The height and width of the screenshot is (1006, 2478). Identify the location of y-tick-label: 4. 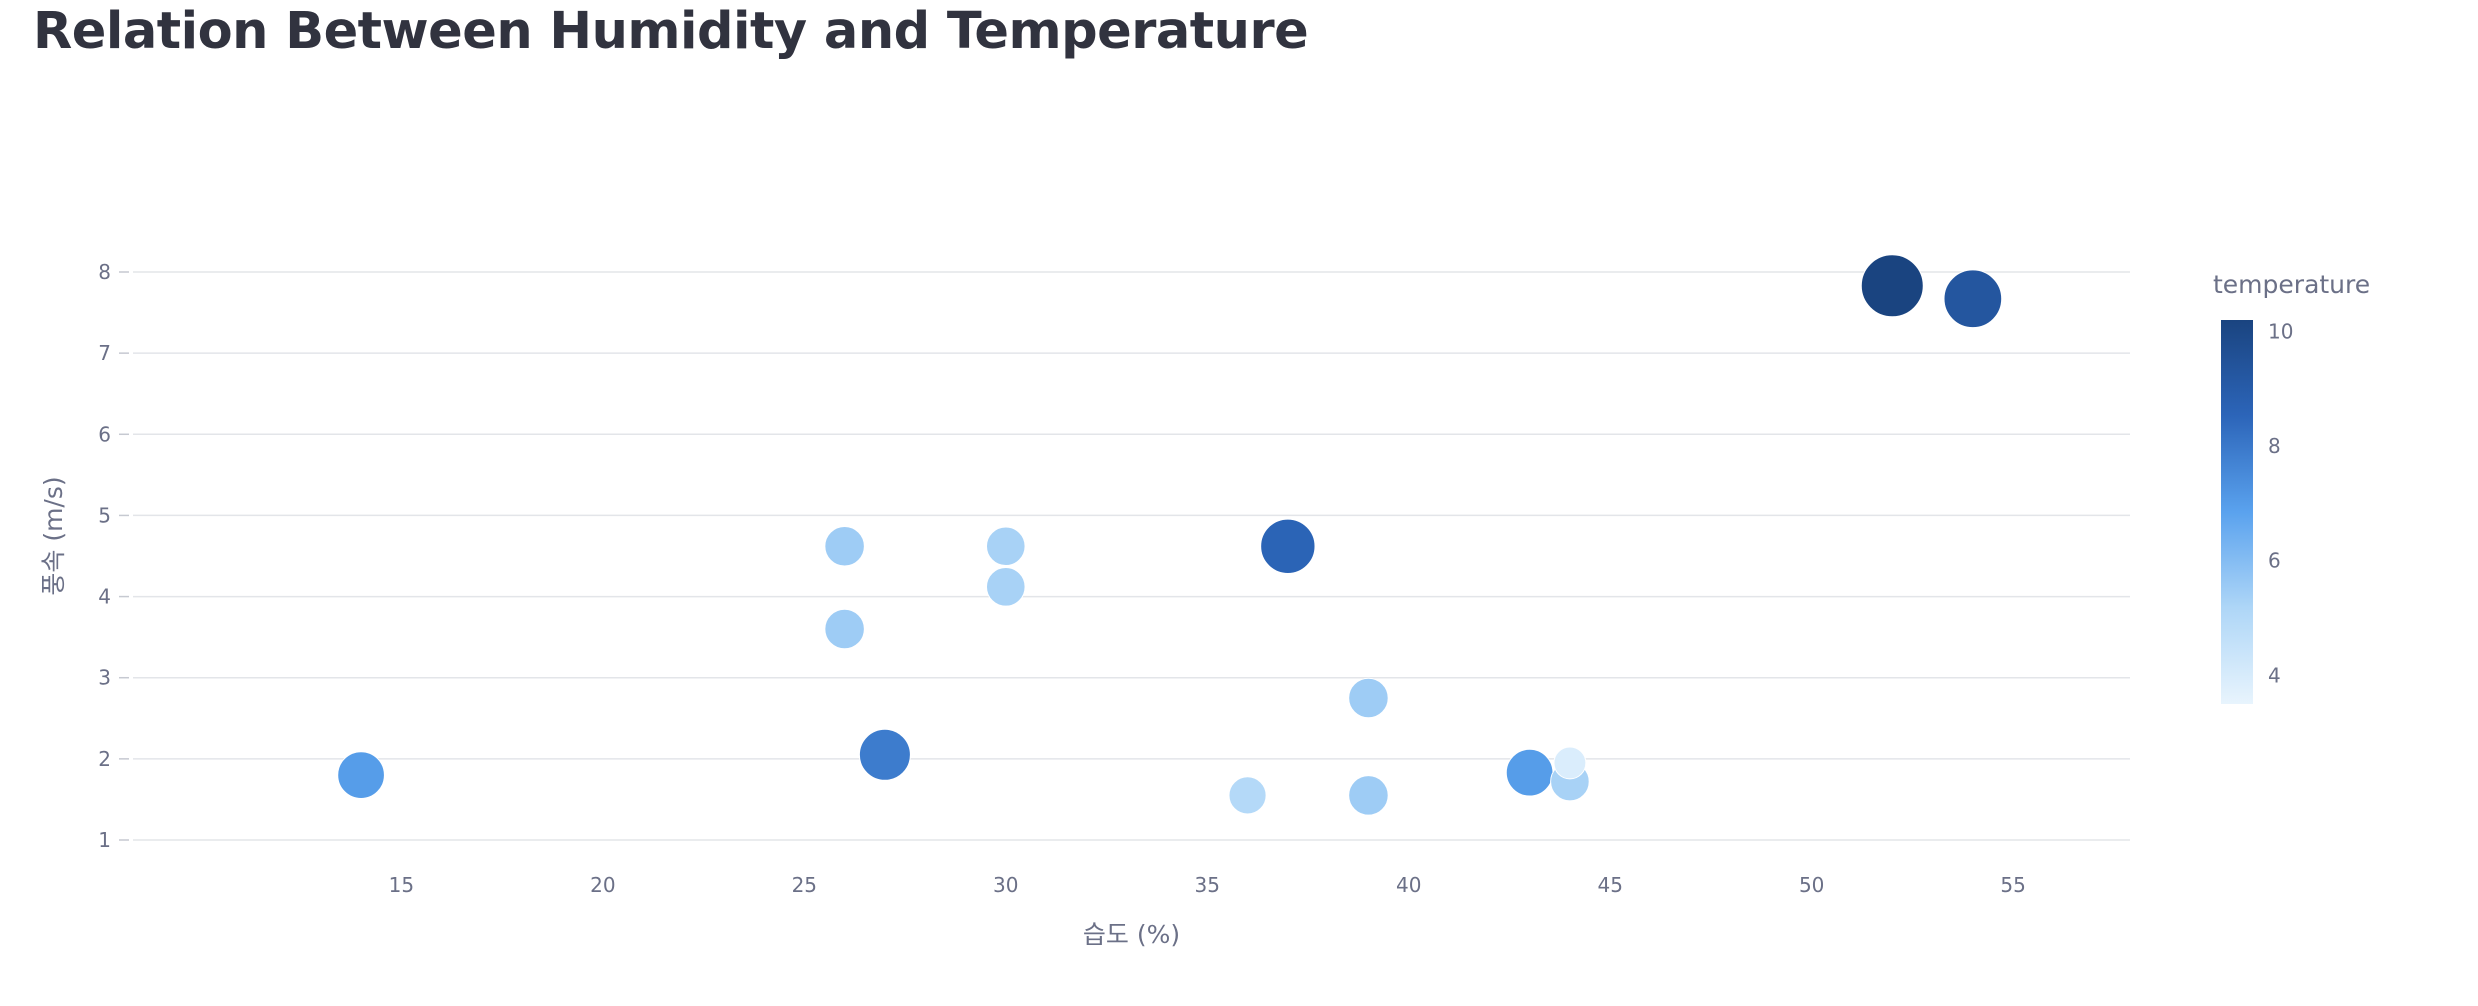
(104, 597).